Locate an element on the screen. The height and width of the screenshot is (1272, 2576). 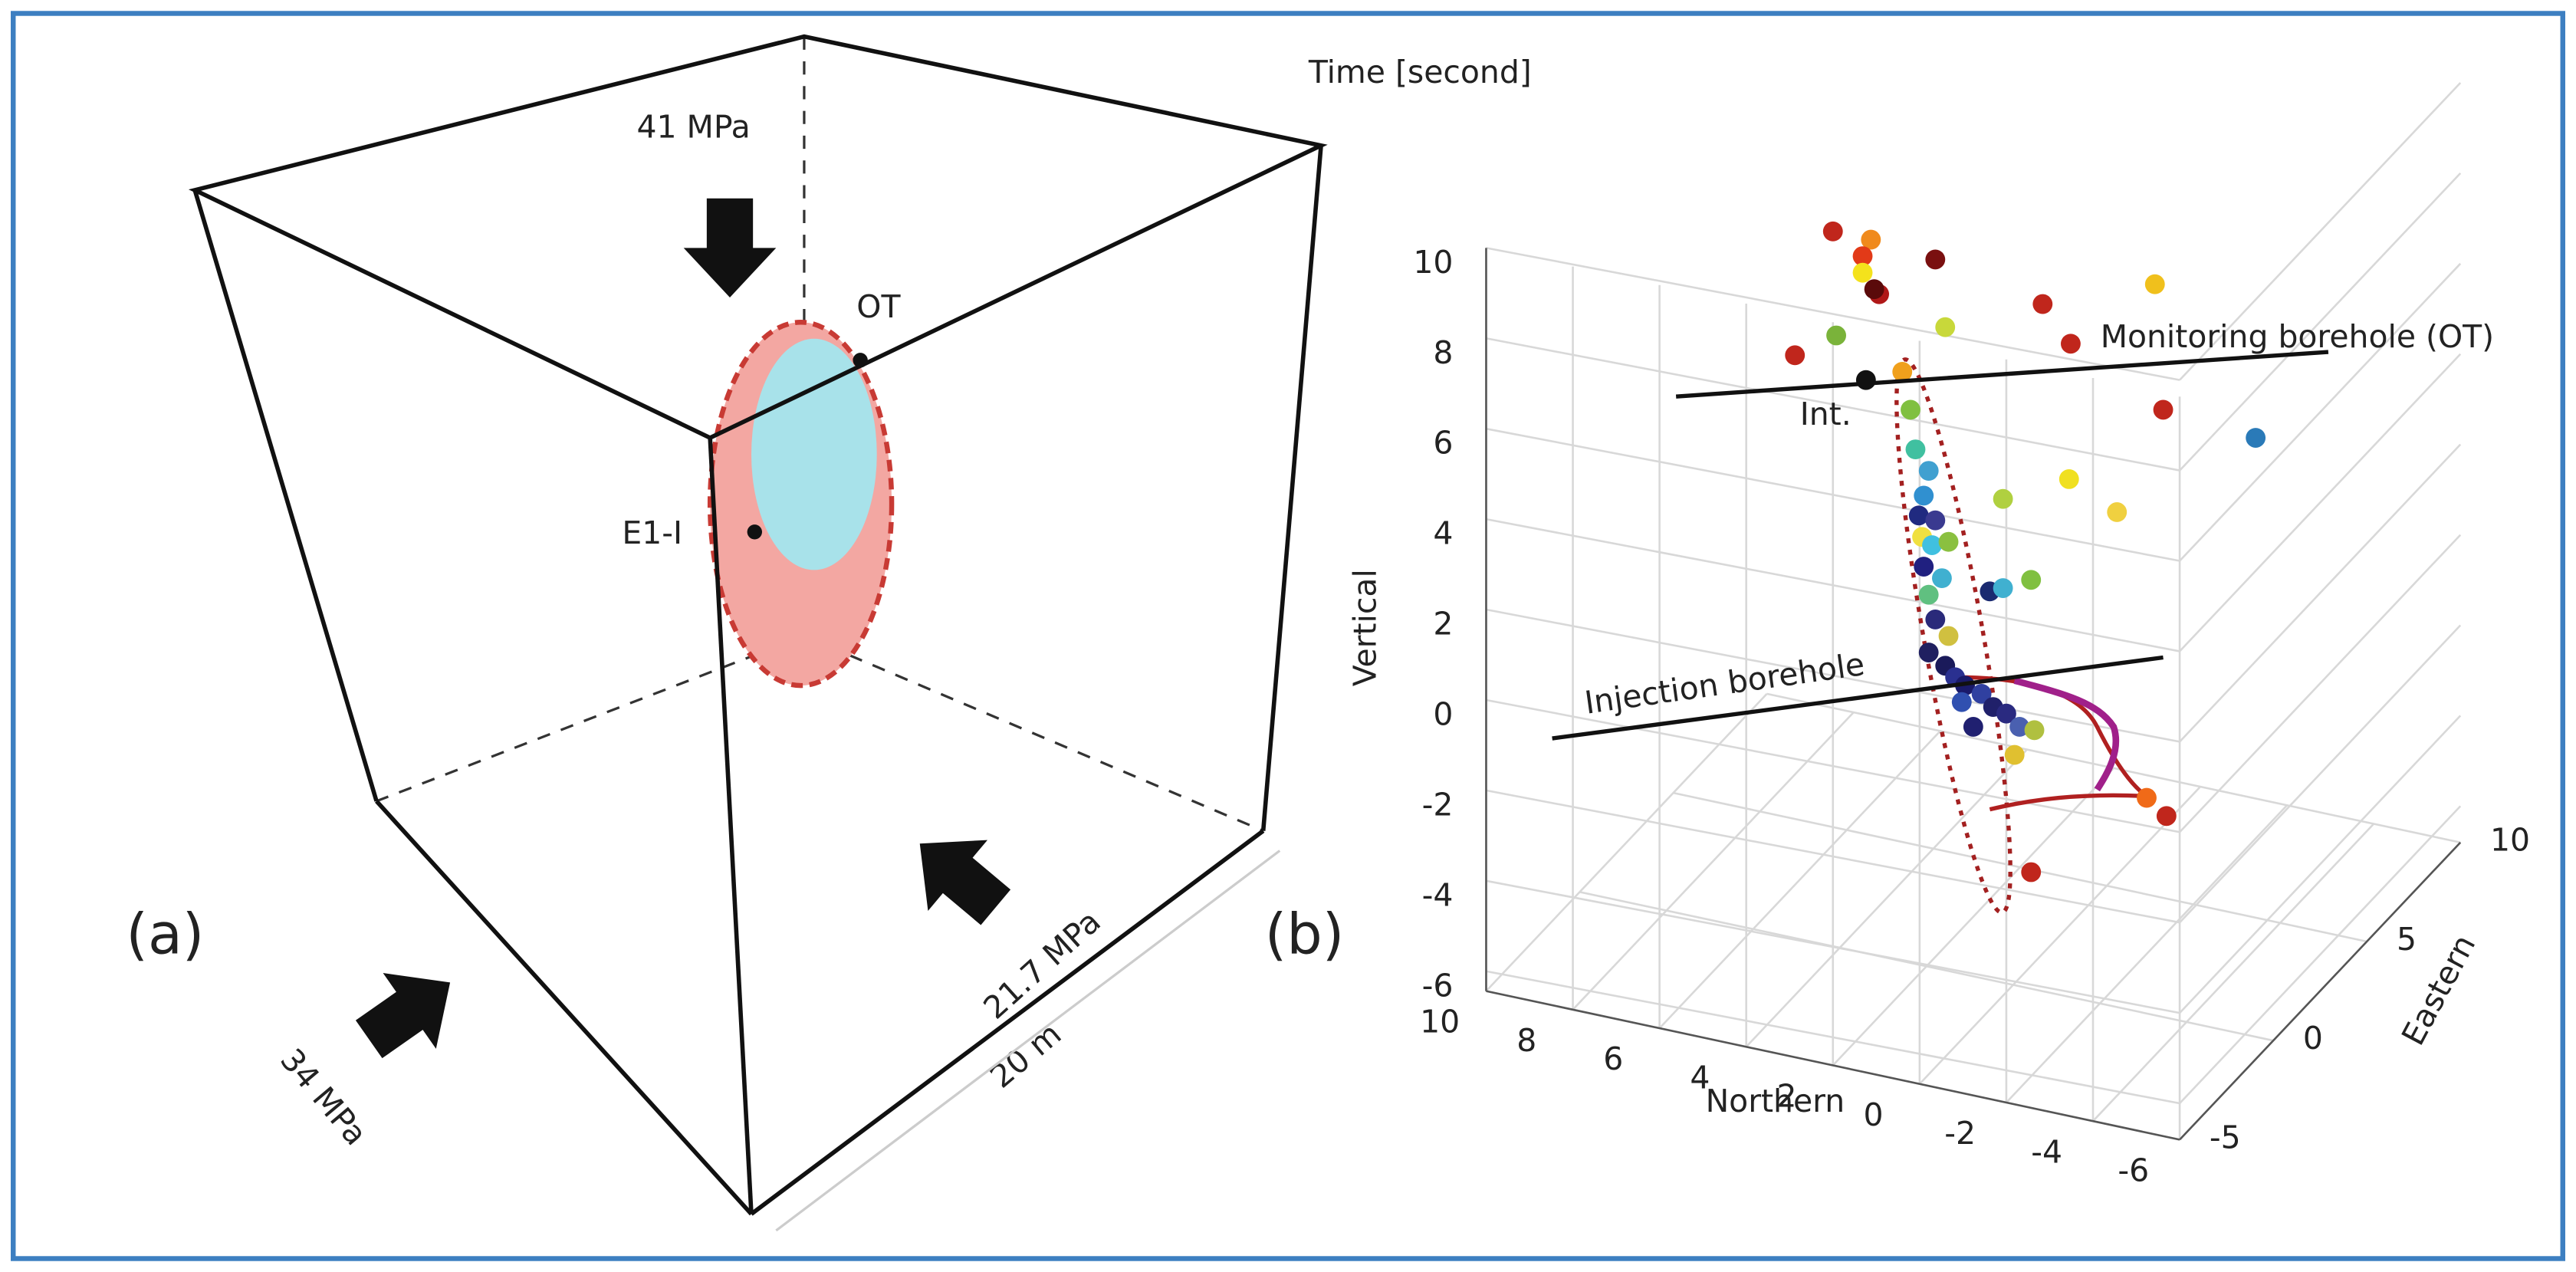
tick-label: -5 is located at coordinates (2226, 1137).